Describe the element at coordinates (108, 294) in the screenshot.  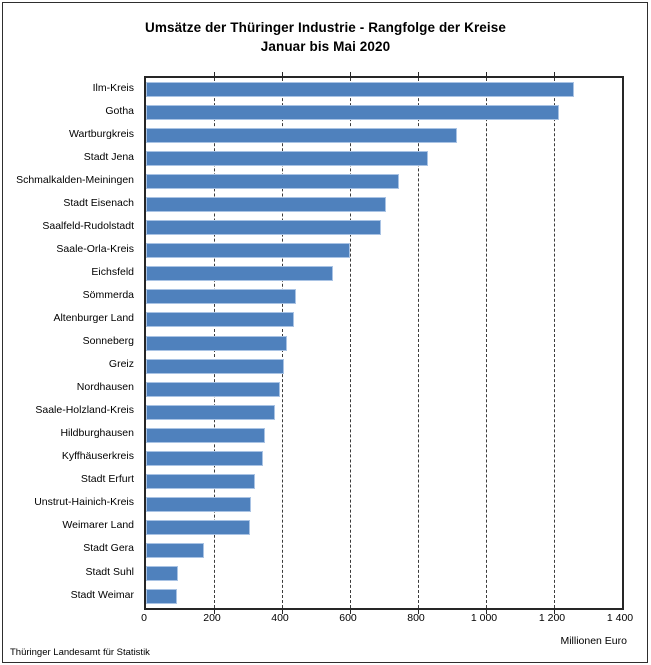
I see `y-axis-label: Sömmerda` at that location.